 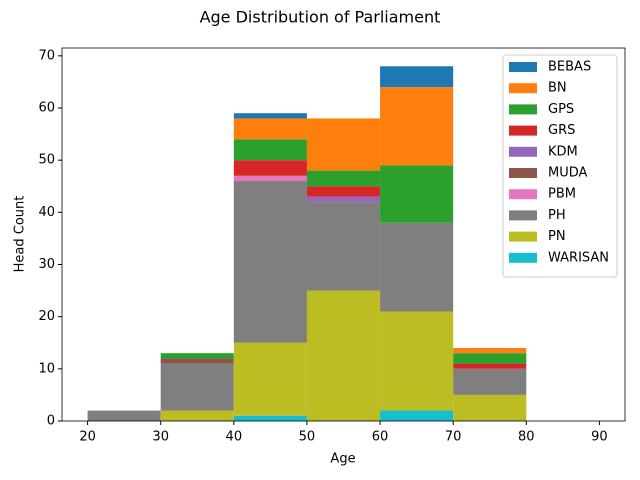 What do you see at coordinates (46, 264) in the screenshot?
I see `y-tick-label: 30` at bounding box center [46, 264].